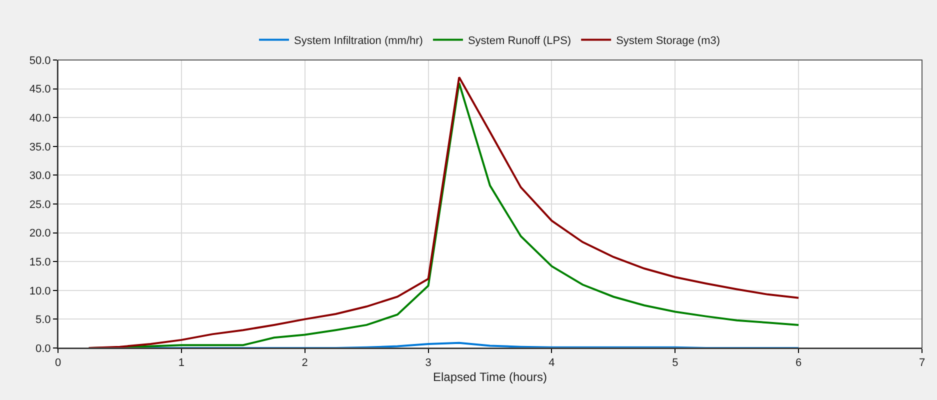 Image resolution: width=937 pixels, height=400 pixels. Describe the element at coordinates (40, 60) in the screenshot. I see `y-tick-label: 50.0` at that location.